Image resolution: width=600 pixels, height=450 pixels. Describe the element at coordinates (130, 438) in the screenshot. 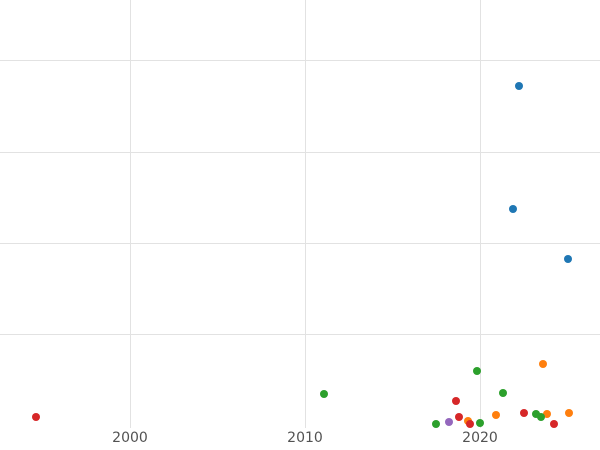

I see `x-tick-label: 2000` at that location.